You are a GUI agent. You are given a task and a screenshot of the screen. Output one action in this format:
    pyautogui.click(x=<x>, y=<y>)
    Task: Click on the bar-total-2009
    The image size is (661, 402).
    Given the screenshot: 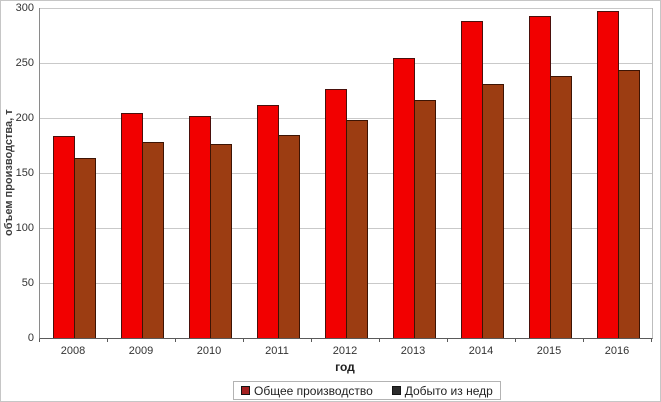 What is the action you would take?
    pyautogui.click(x=131, y=225)
    